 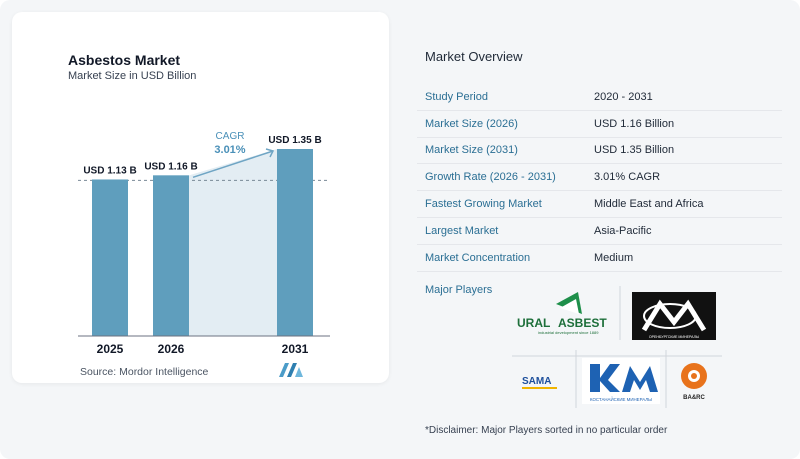 I want to click on x-tick-label: 2031, so click(x=295, y=349).